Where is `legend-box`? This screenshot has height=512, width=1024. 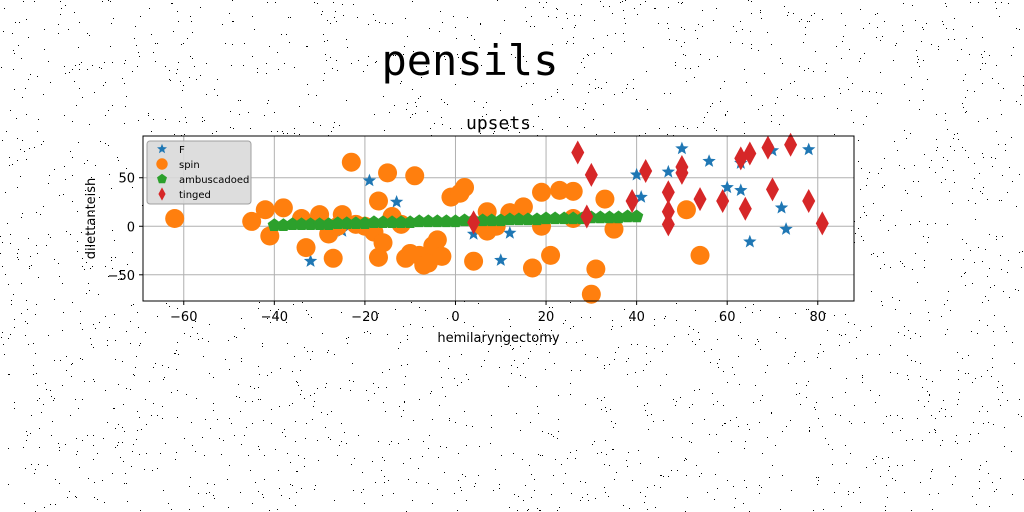
legend-box is located at coordinates (199, 172).